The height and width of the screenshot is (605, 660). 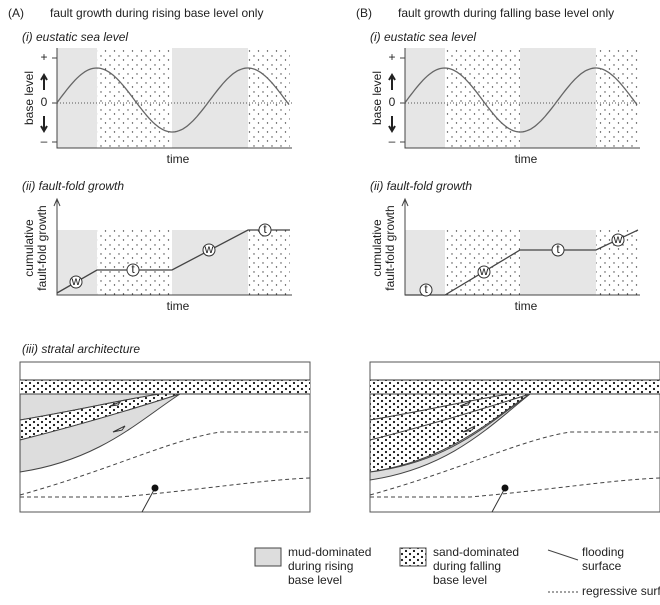 I want to click on mud-sliver, so click(x=450, y=437).